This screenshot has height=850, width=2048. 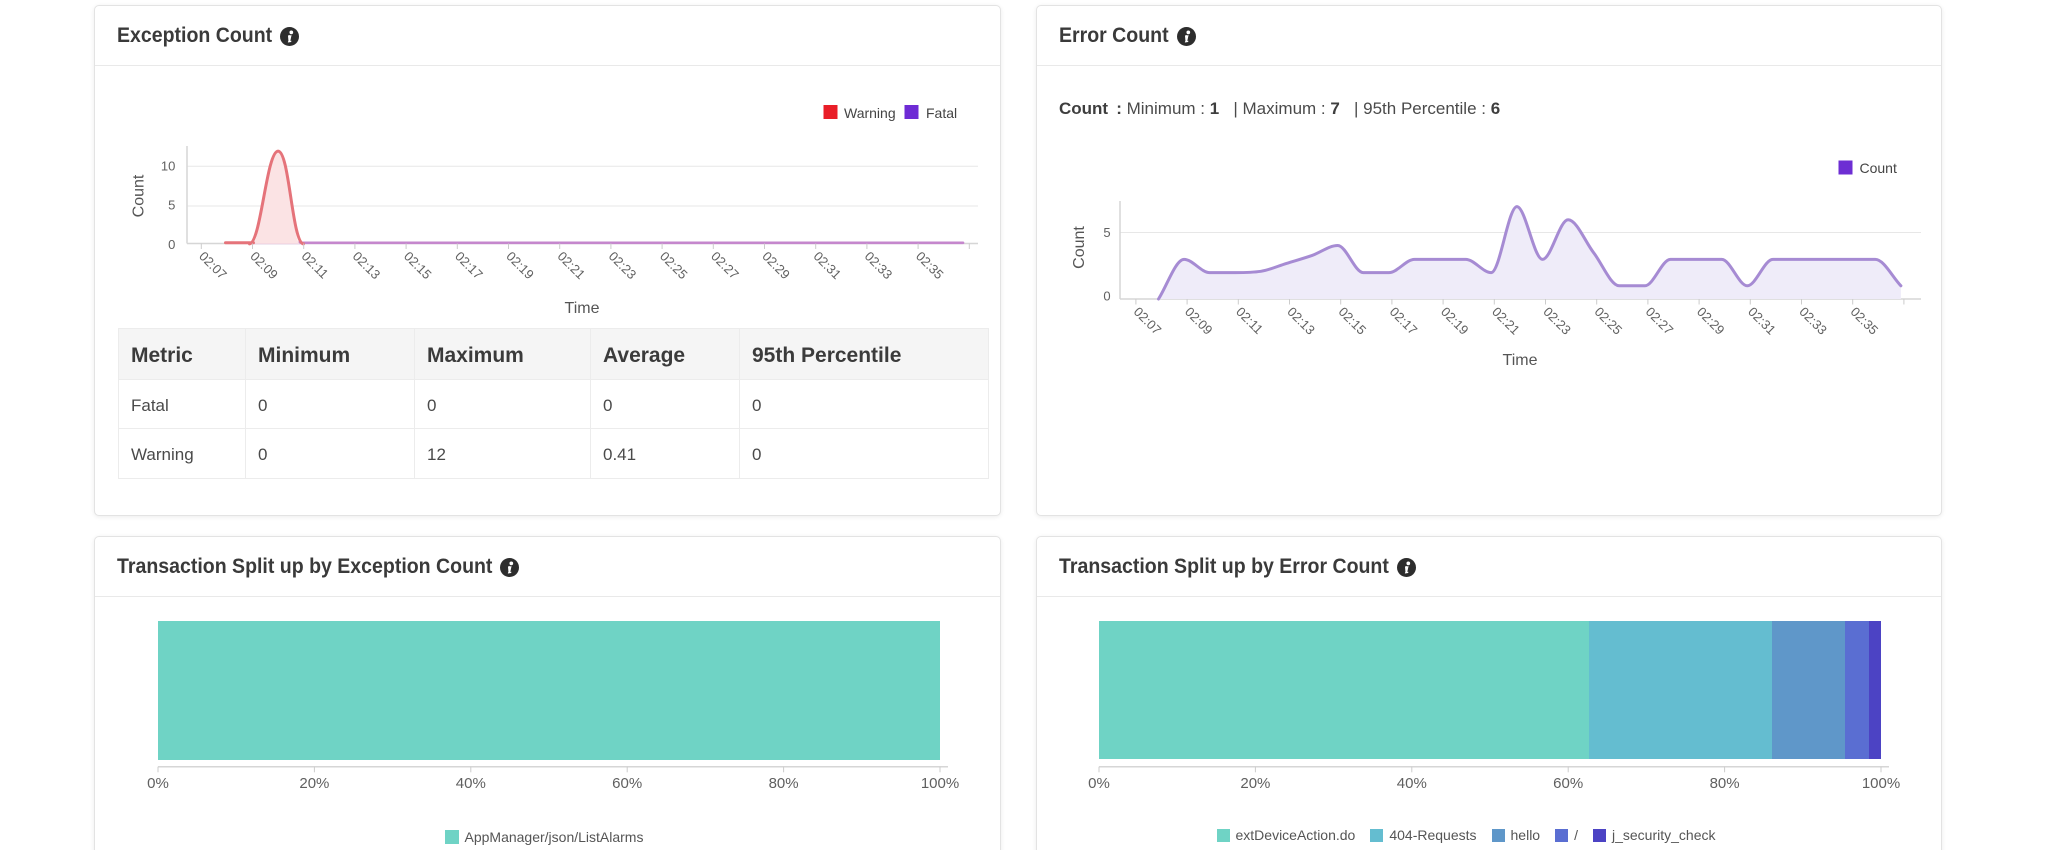 I want to click on svg-text: Fatal, so click(x=941, y=113).